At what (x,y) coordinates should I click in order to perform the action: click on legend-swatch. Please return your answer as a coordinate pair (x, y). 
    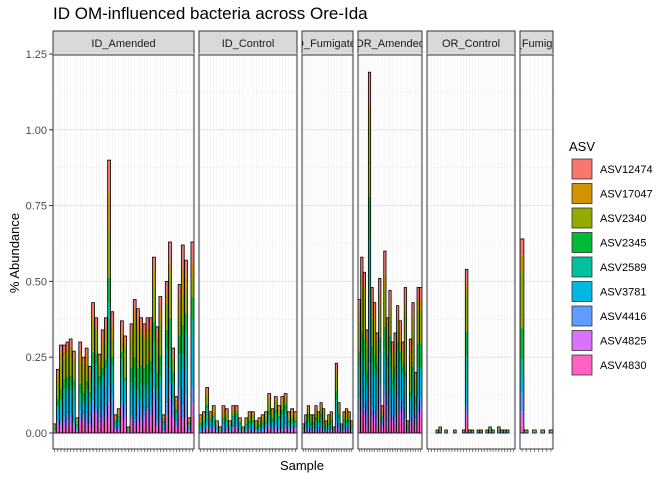
    Looking at the image, I should click on (582, 316).